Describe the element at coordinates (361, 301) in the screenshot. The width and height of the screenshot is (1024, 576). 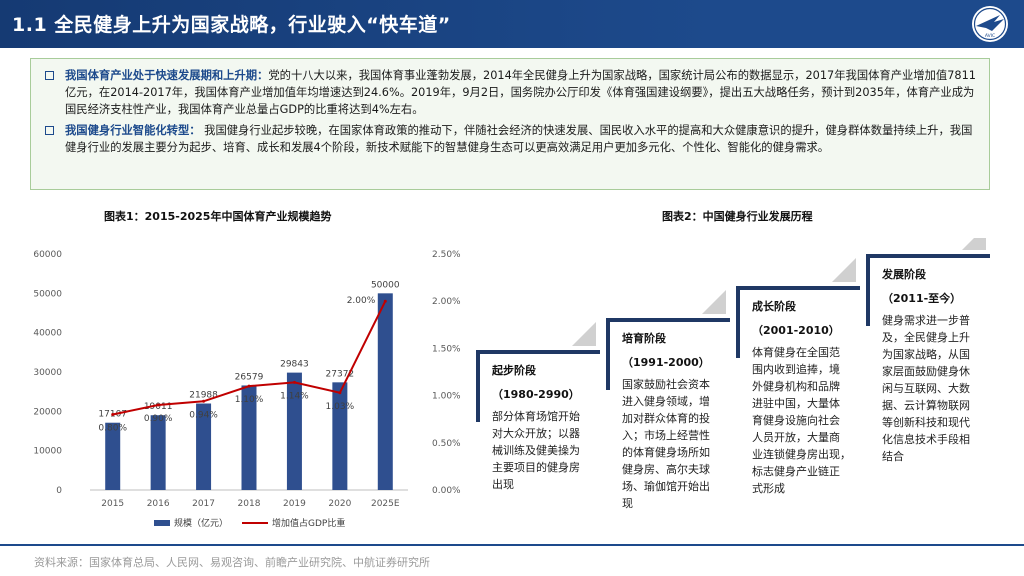
I see `line-value-label: 2.00%` at that location.